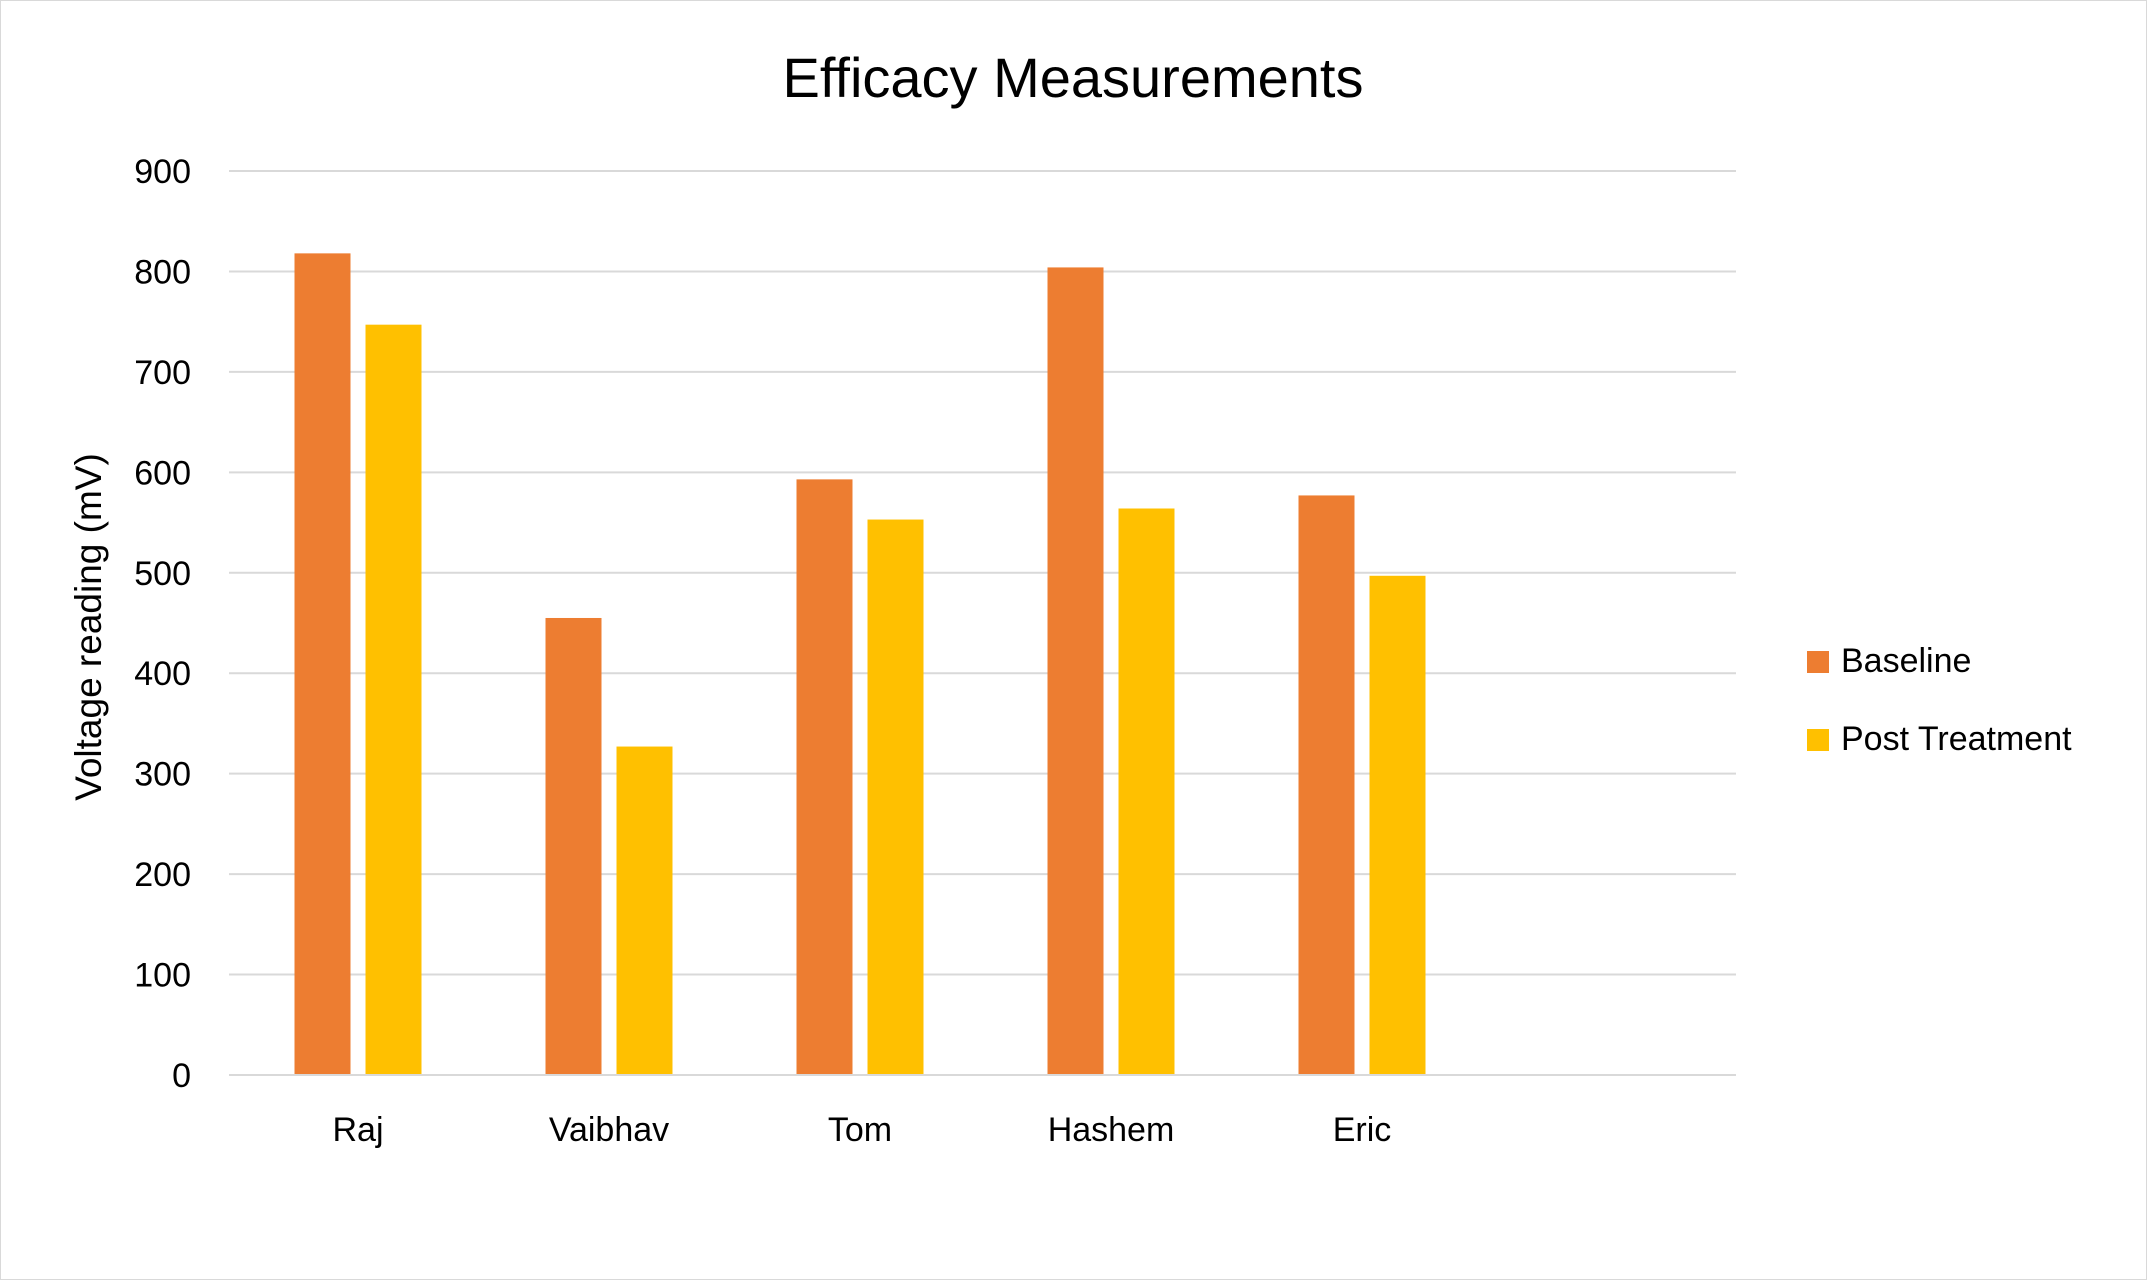 Image resolution: width=2147 pixels, height=1280 pixels. Describe the element at coordinates (1073, 77) in the screenshot. I see `chart-title: Efficacy Measurements` at that location.